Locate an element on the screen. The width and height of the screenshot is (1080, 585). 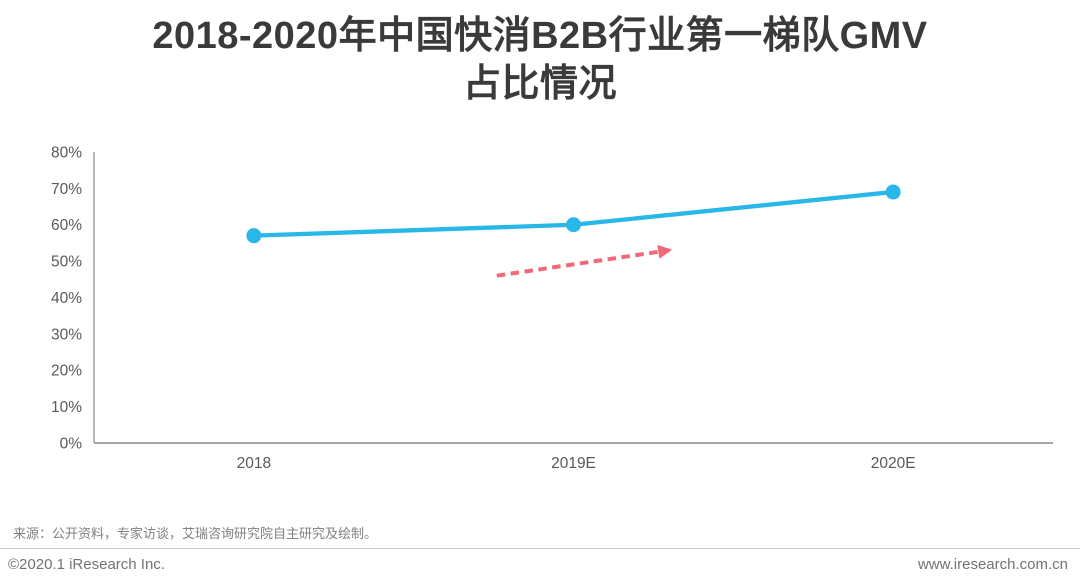
footer-copyright: ©2020.1 iResearch Inc. is located at coordinates (86, 564).